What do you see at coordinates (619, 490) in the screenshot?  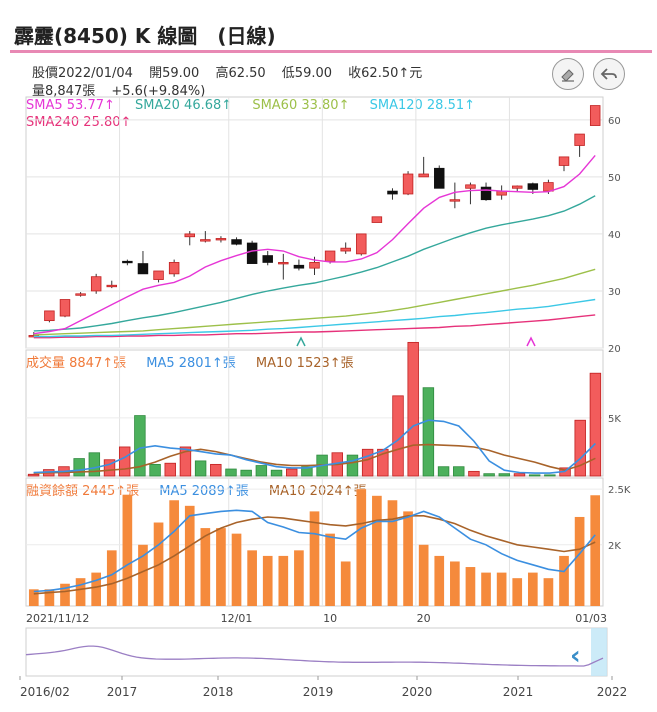 I see `margin-tick-label: 2.5K` at bounding box center [619, 490].